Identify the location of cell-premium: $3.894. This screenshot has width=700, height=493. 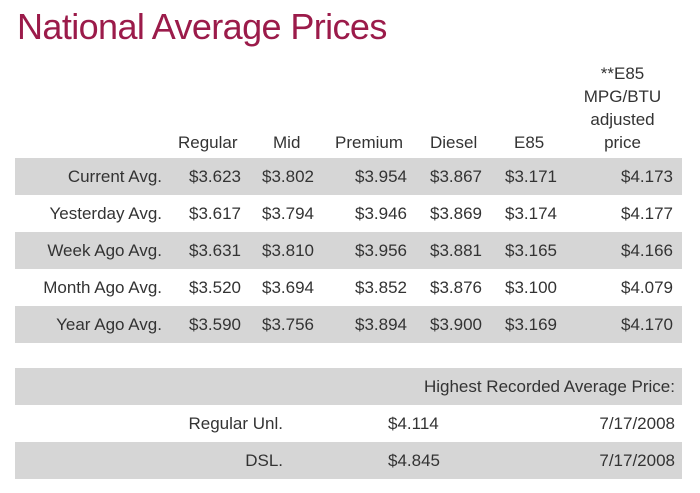
(381, 324).